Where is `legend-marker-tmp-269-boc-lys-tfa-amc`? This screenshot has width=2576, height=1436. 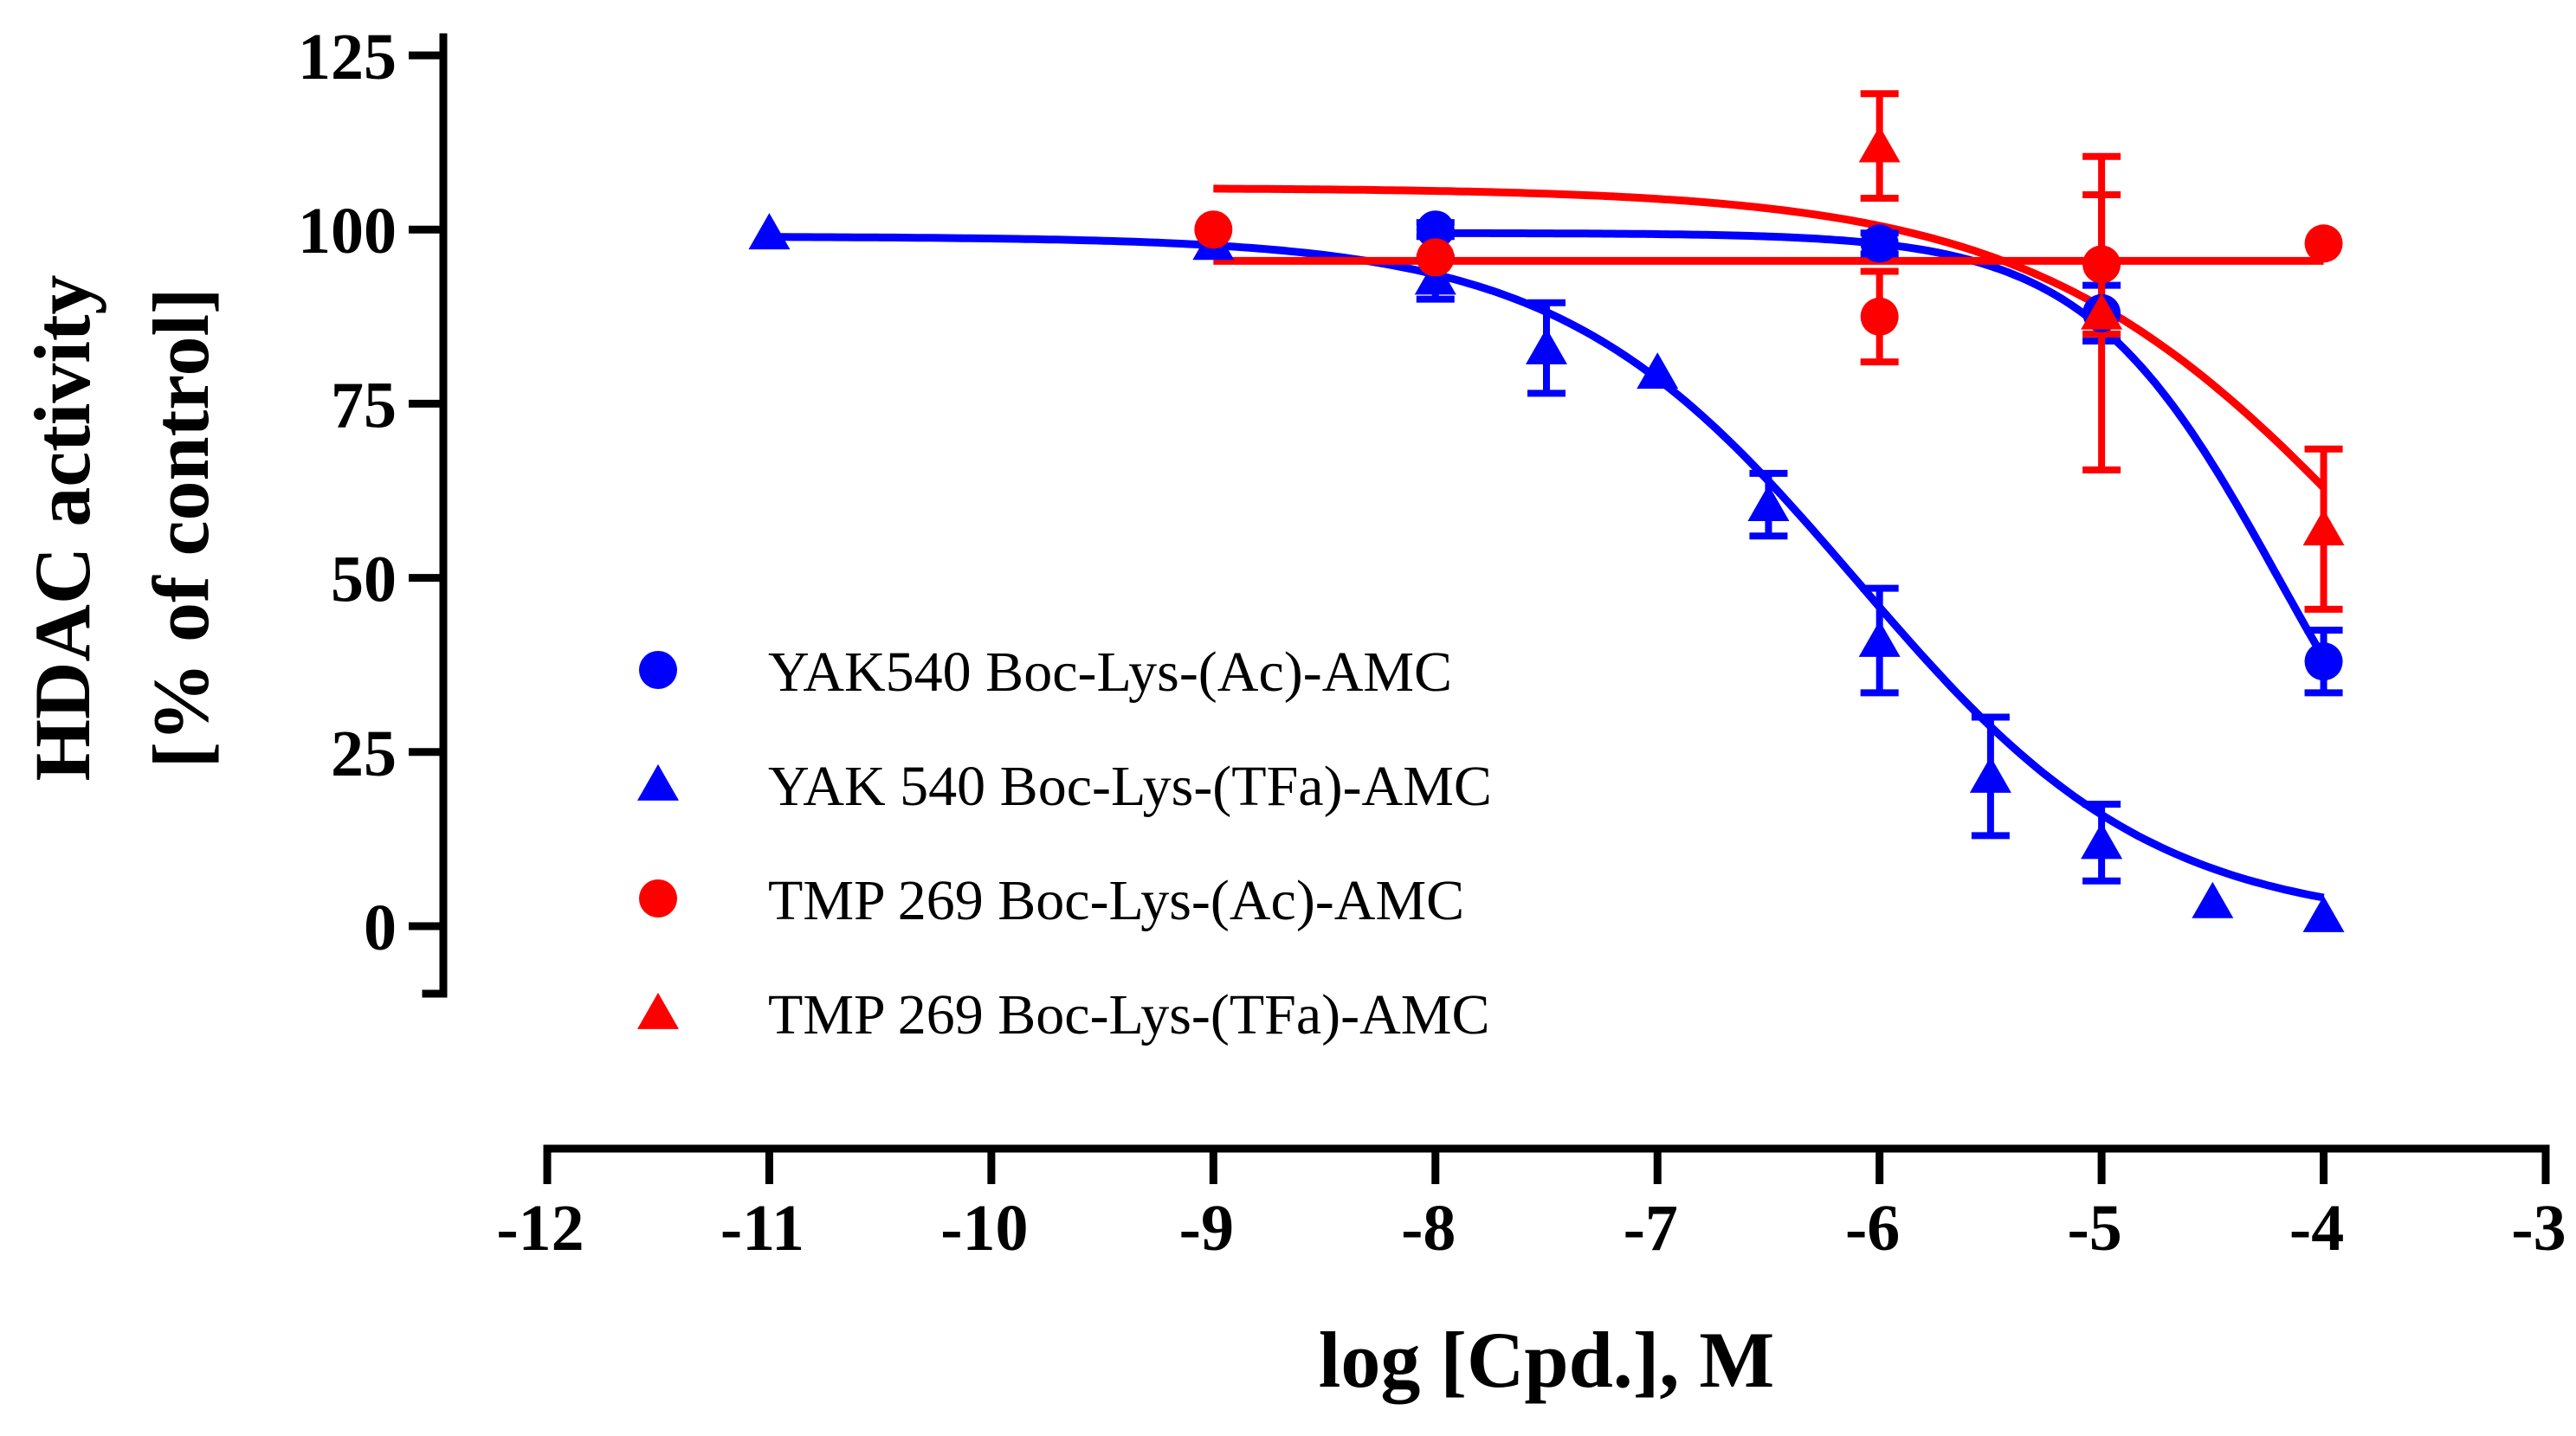 legend-marker-tmp-269-boc-lys-tfa-amc is located at coordinates (658, 1010).